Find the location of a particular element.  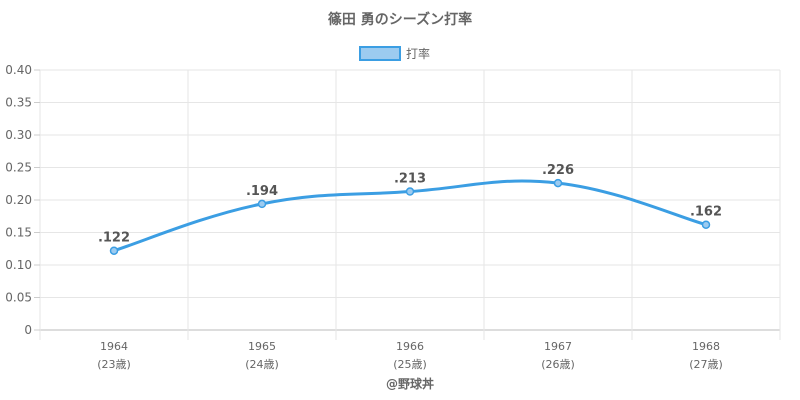

data-label: .194 is located at coordinates (262, 191).